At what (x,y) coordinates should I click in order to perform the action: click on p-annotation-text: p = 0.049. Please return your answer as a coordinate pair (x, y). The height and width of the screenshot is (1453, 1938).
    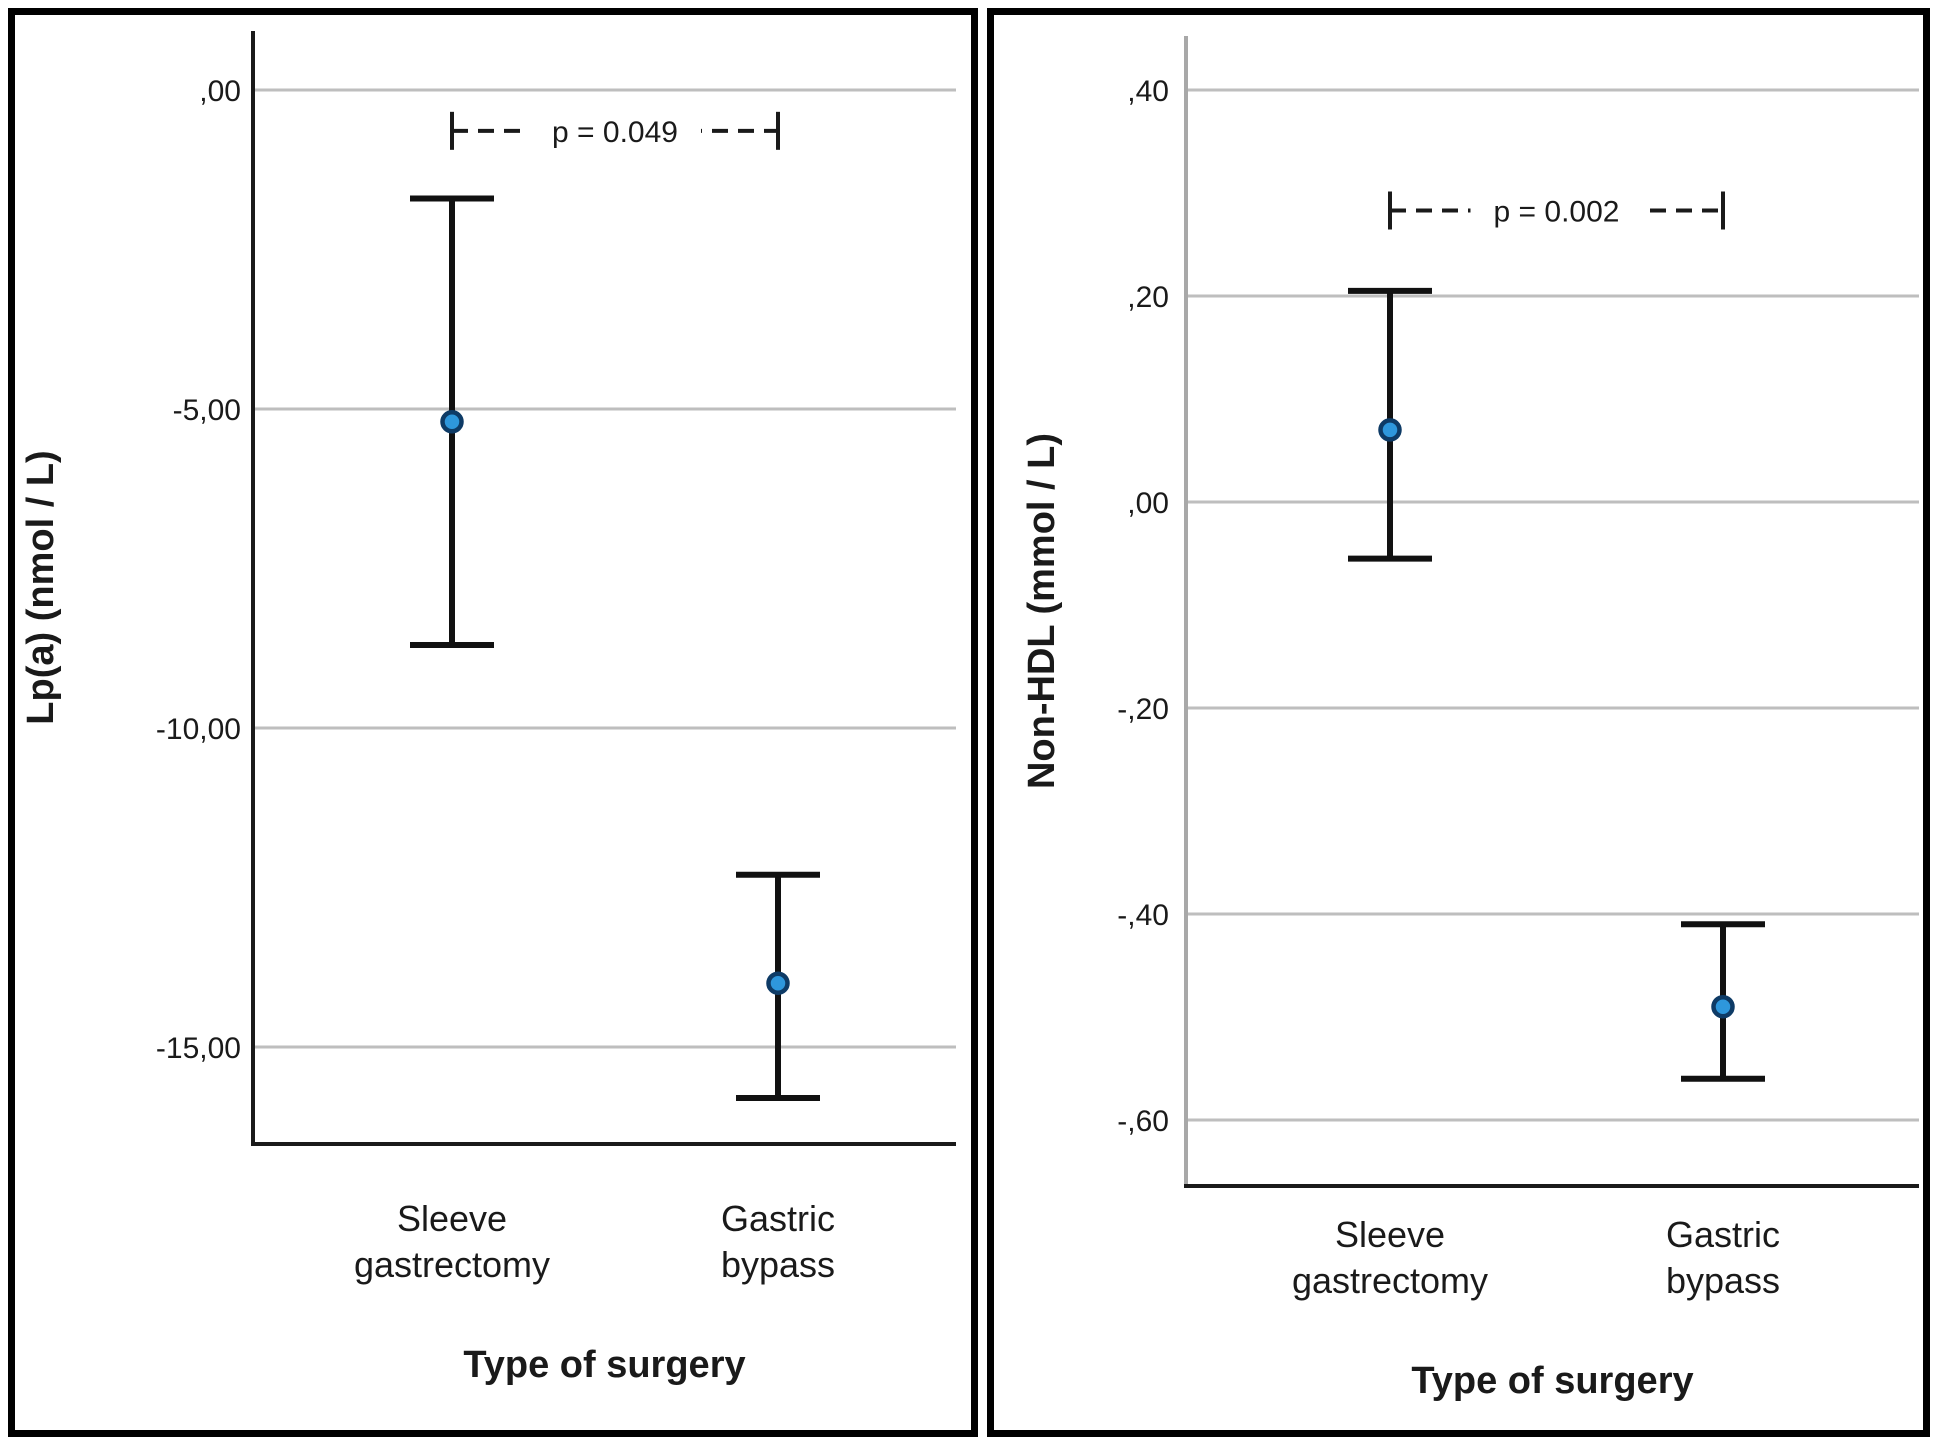
    Looking at the image, I should click on (615, 132).